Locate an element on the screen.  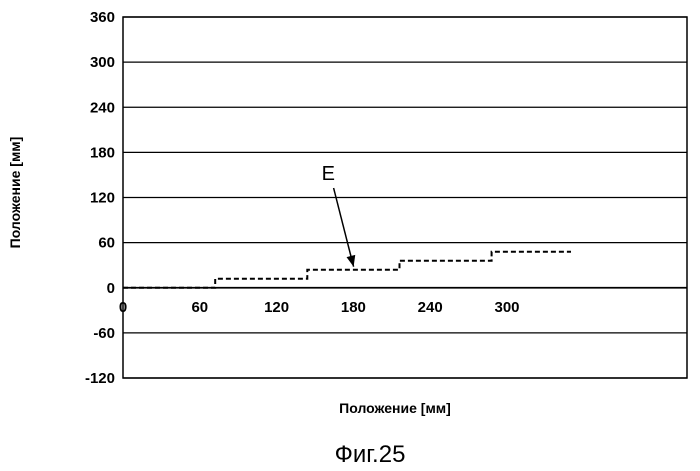
y-tick-label: 120 is located at coordinates (102, 198).